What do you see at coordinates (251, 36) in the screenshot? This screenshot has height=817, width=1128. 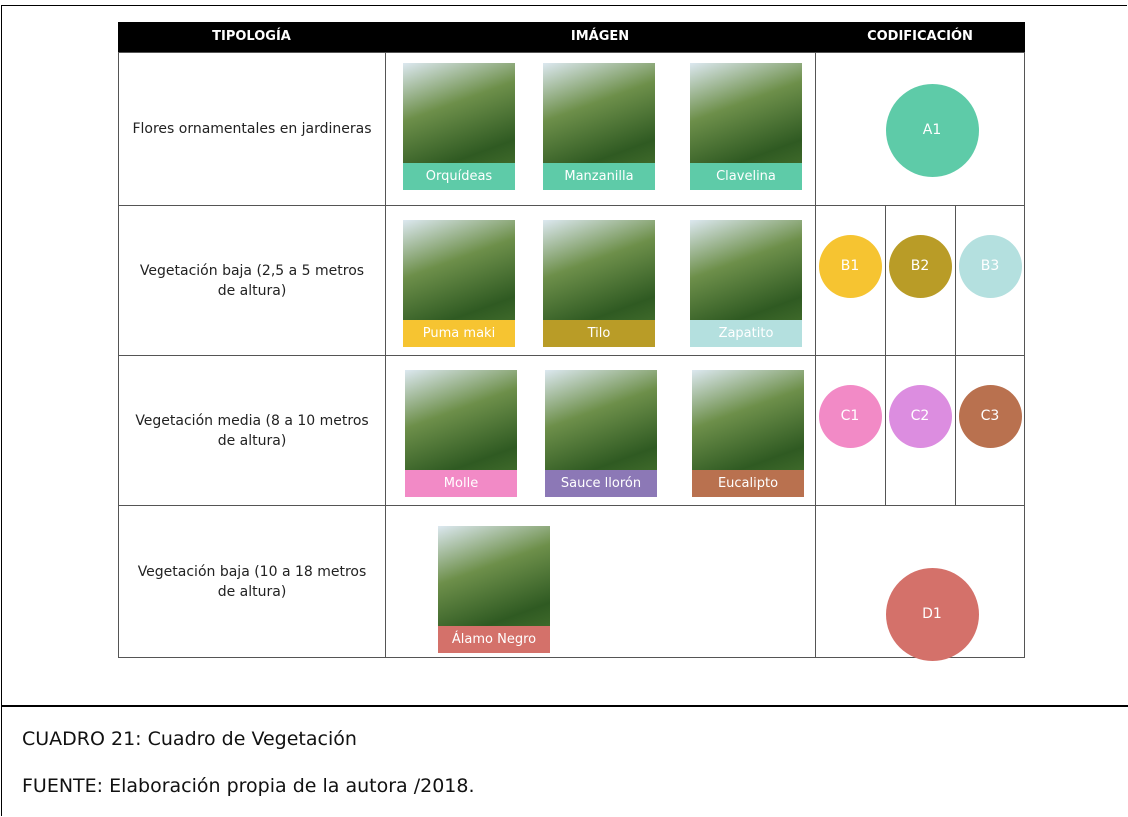 I see `header-cell: TIPOLOGÍA` at bounding box center [251, 36].